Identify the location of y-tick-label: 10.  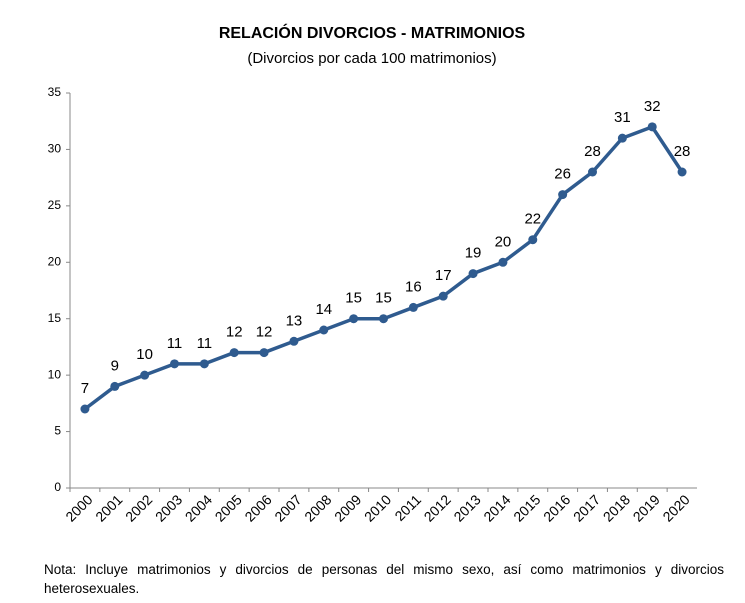
(55, 374).